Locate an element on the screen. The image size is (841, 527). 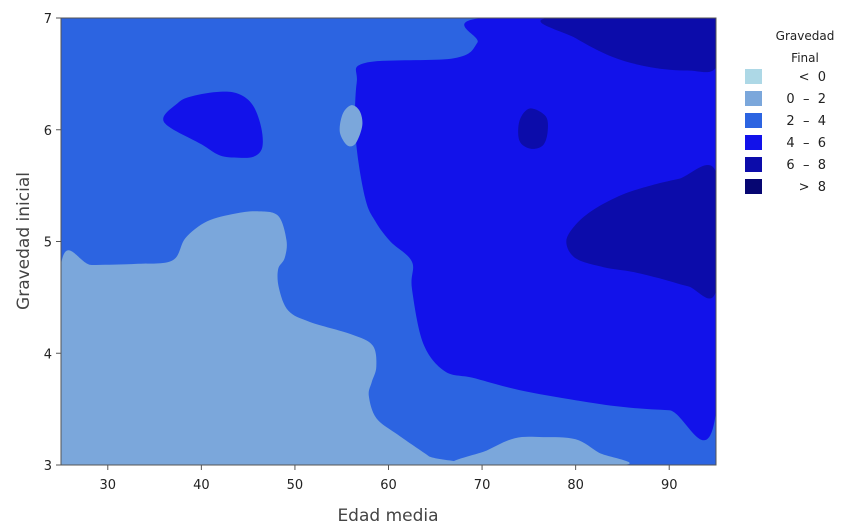
legend-label-1: 0 – 2 is located at coordinates (806, 99).